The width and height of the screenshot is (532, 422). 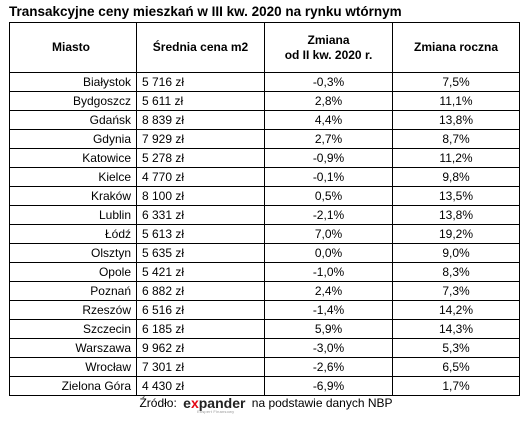 What do you see at coordinates (200, 291) in the screenshot?
I see `row-avg-price: 6 882 zł` at bounding box center [200, 291].